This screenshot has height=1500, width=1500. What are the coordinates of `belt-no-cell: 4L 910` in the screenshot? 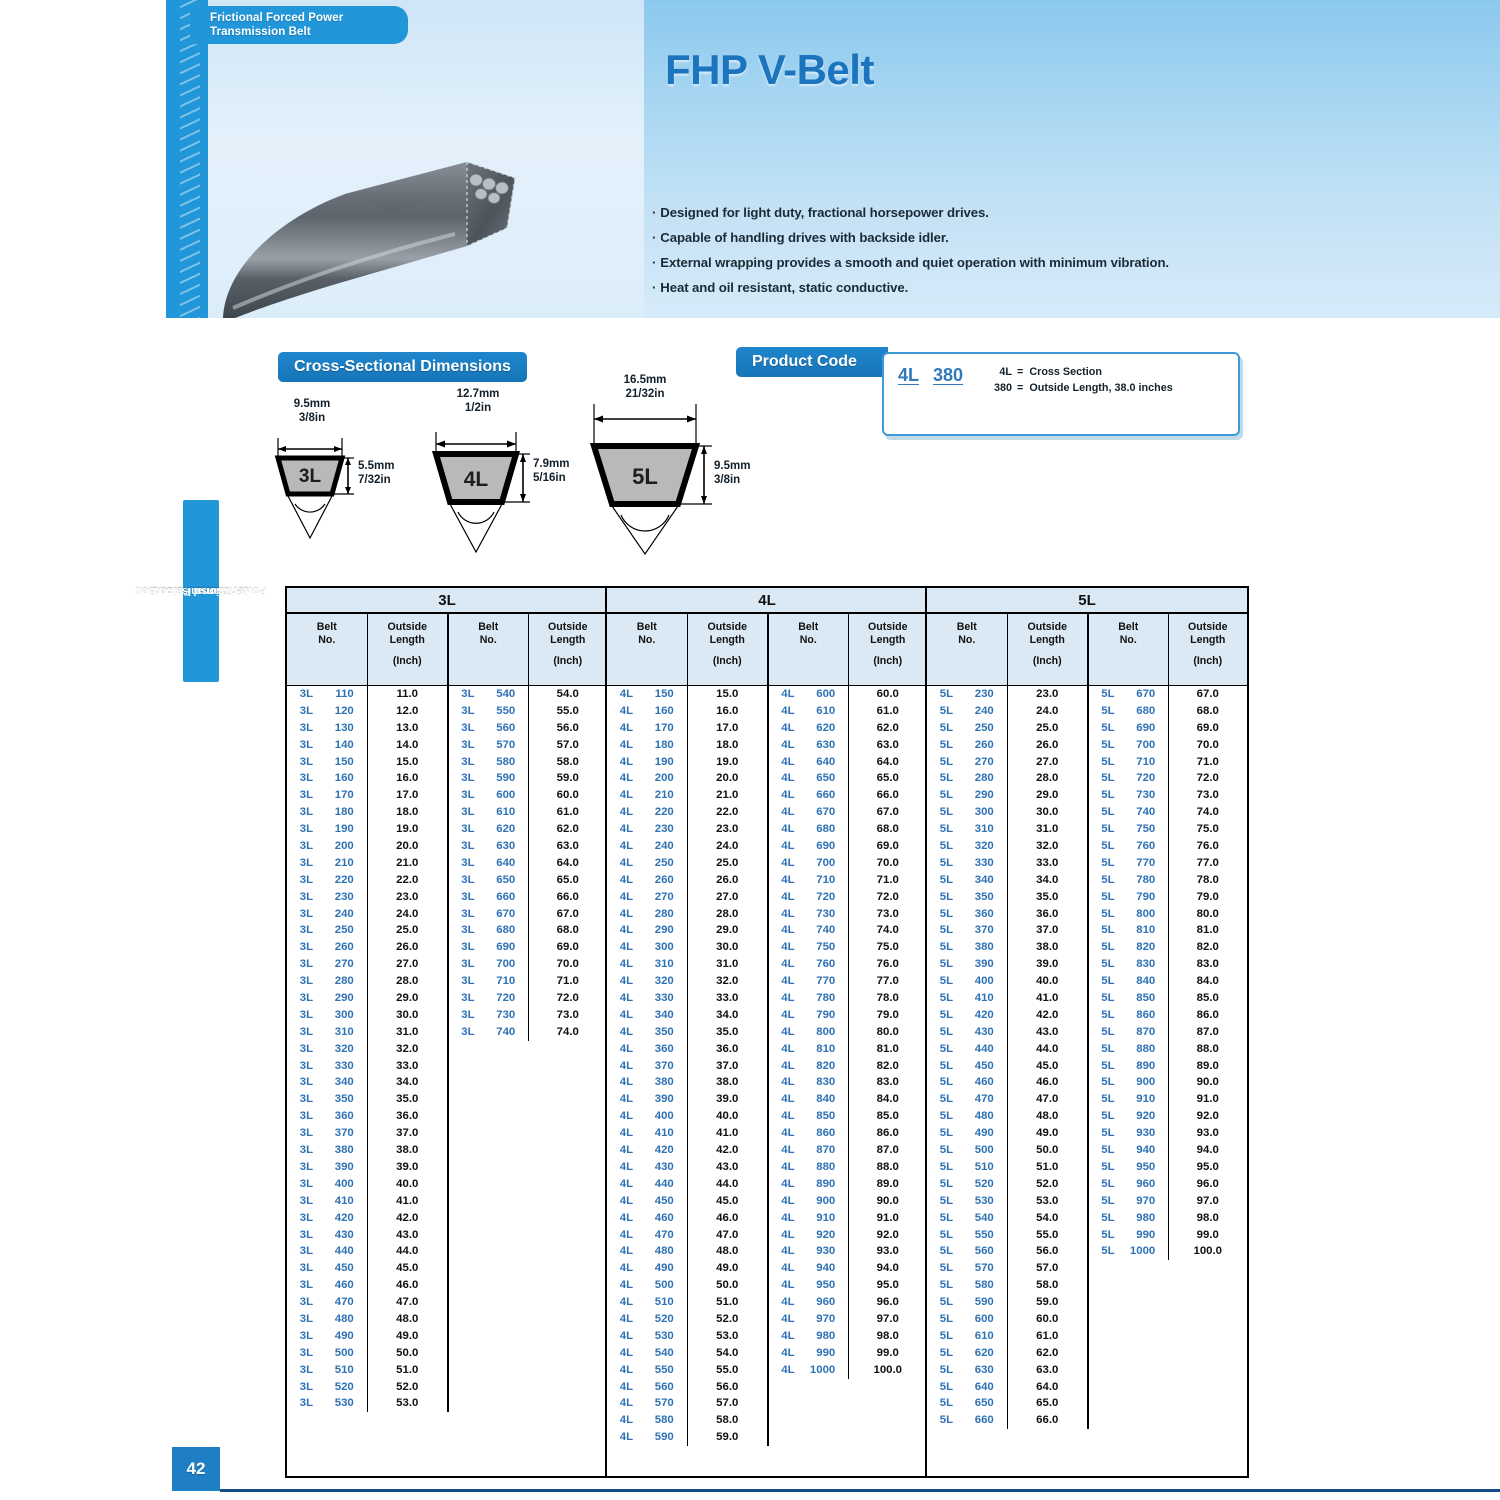 It's located at (808, 1217).